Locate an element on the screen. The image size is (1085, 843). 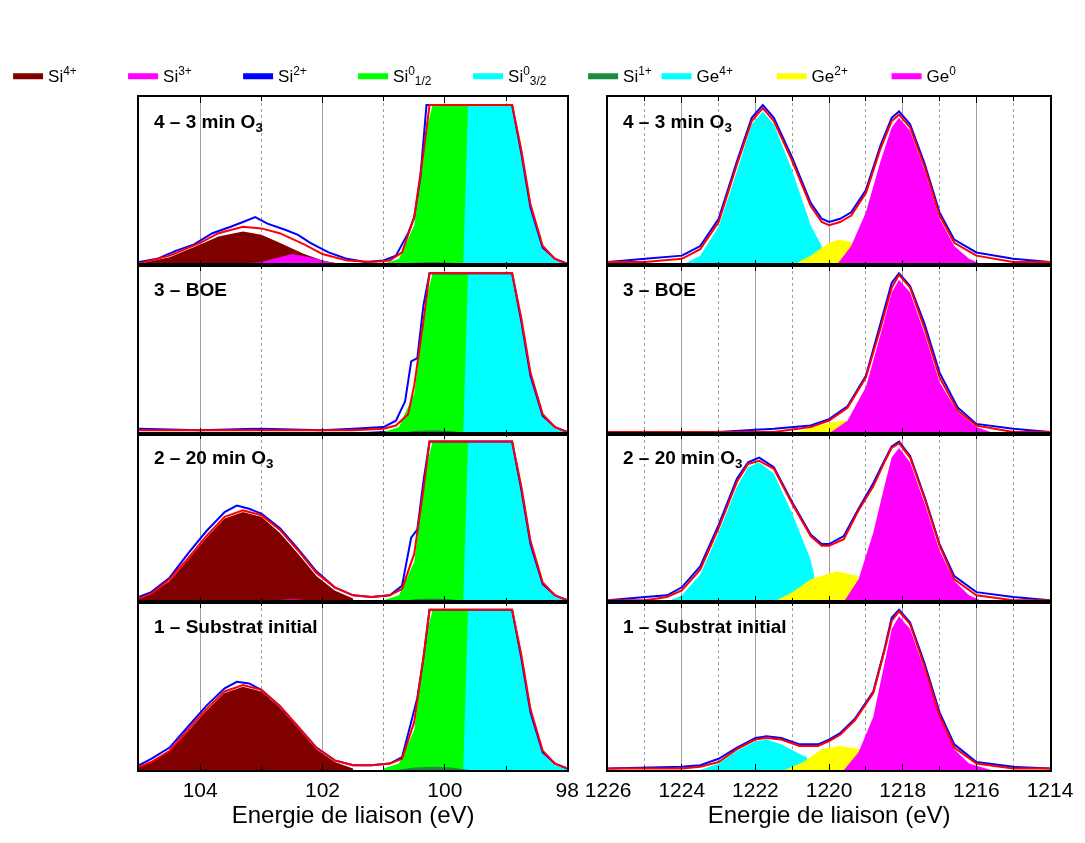
x-tick-label: 1222 is located at coordinates (755, 789).